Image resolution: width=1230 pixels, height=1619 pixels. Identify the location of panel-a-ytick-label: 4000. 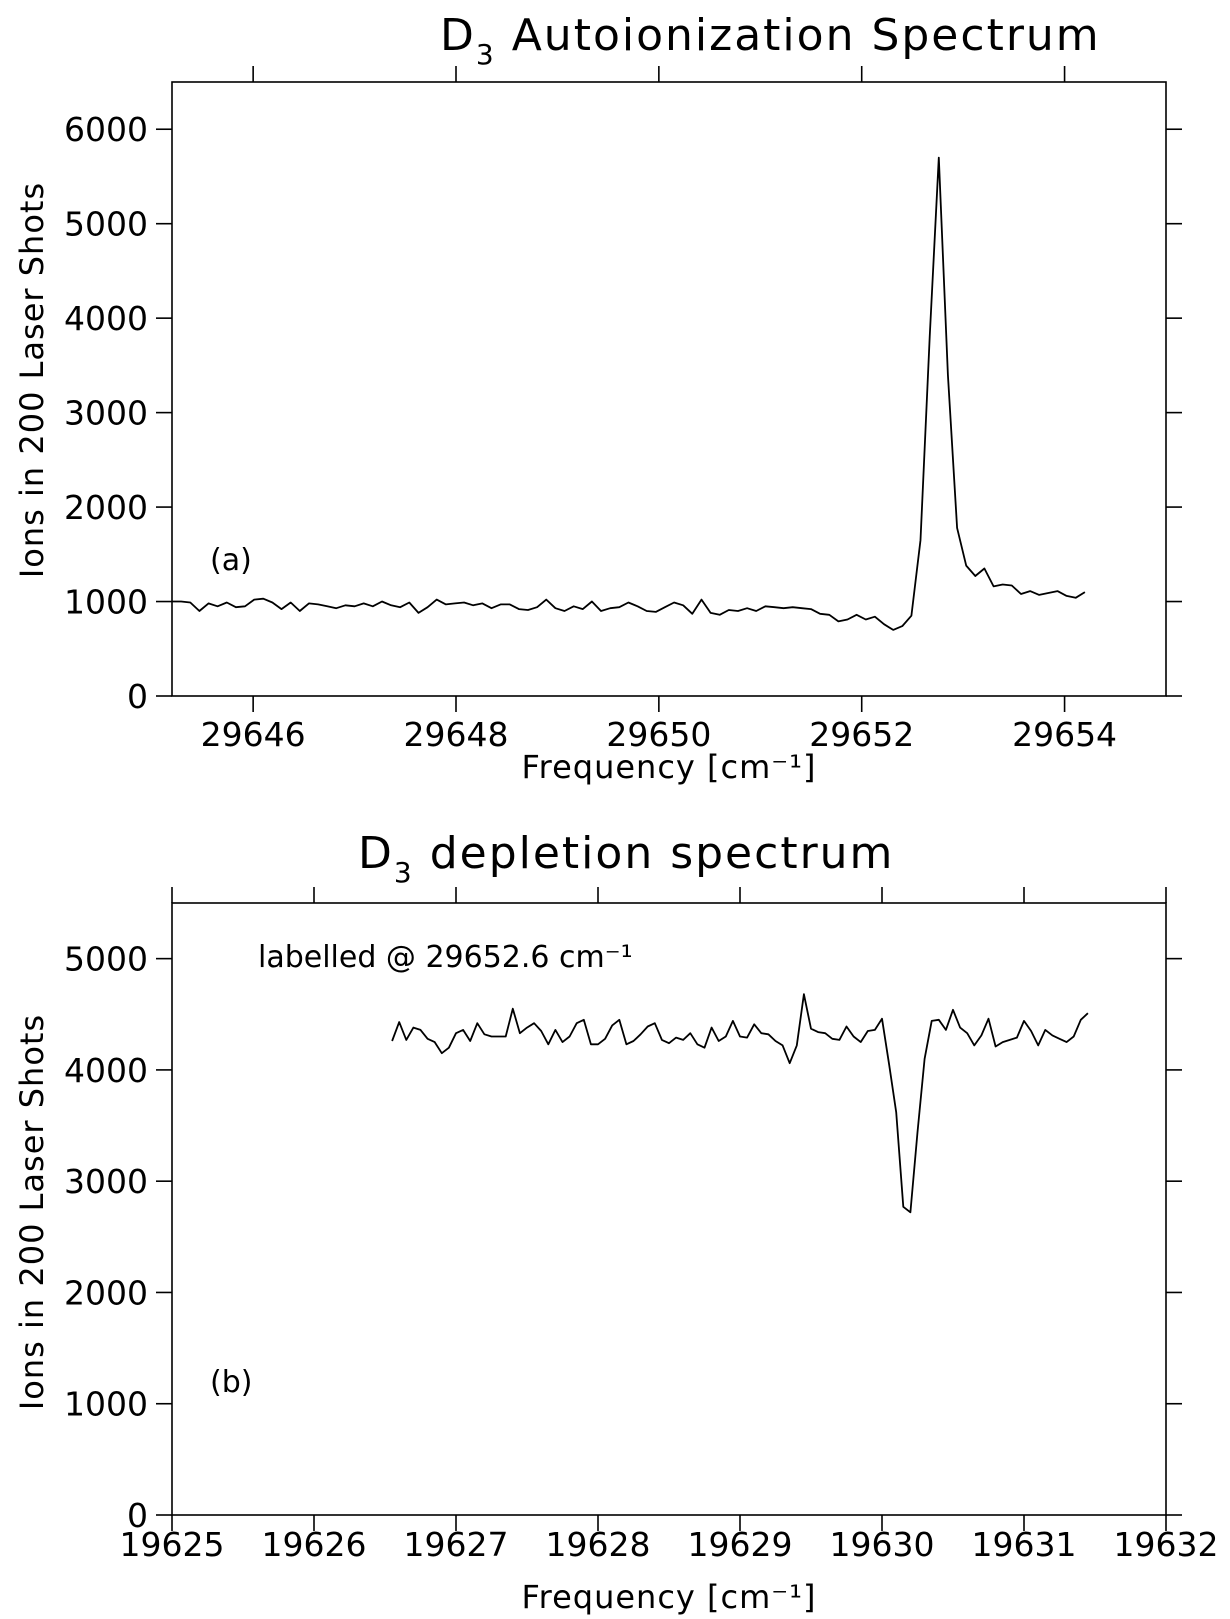
(106, 318).